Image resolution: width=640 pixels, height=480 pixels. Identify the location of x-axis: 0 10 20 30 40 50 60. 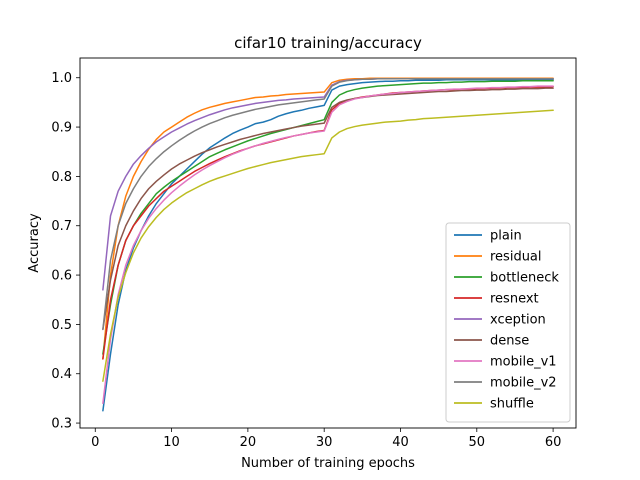
(326, 439).